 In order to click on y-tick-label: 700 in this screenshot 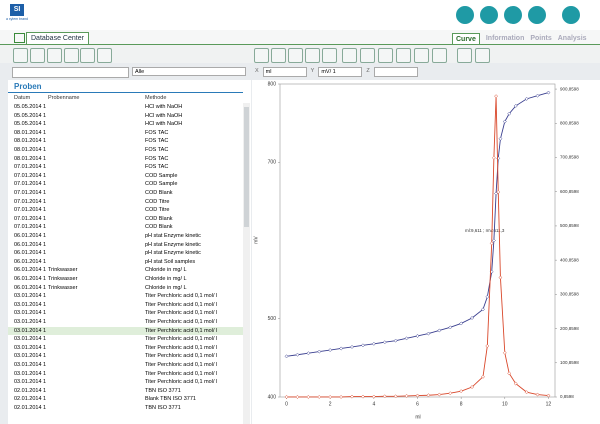, I will do `click(272, 163)`.